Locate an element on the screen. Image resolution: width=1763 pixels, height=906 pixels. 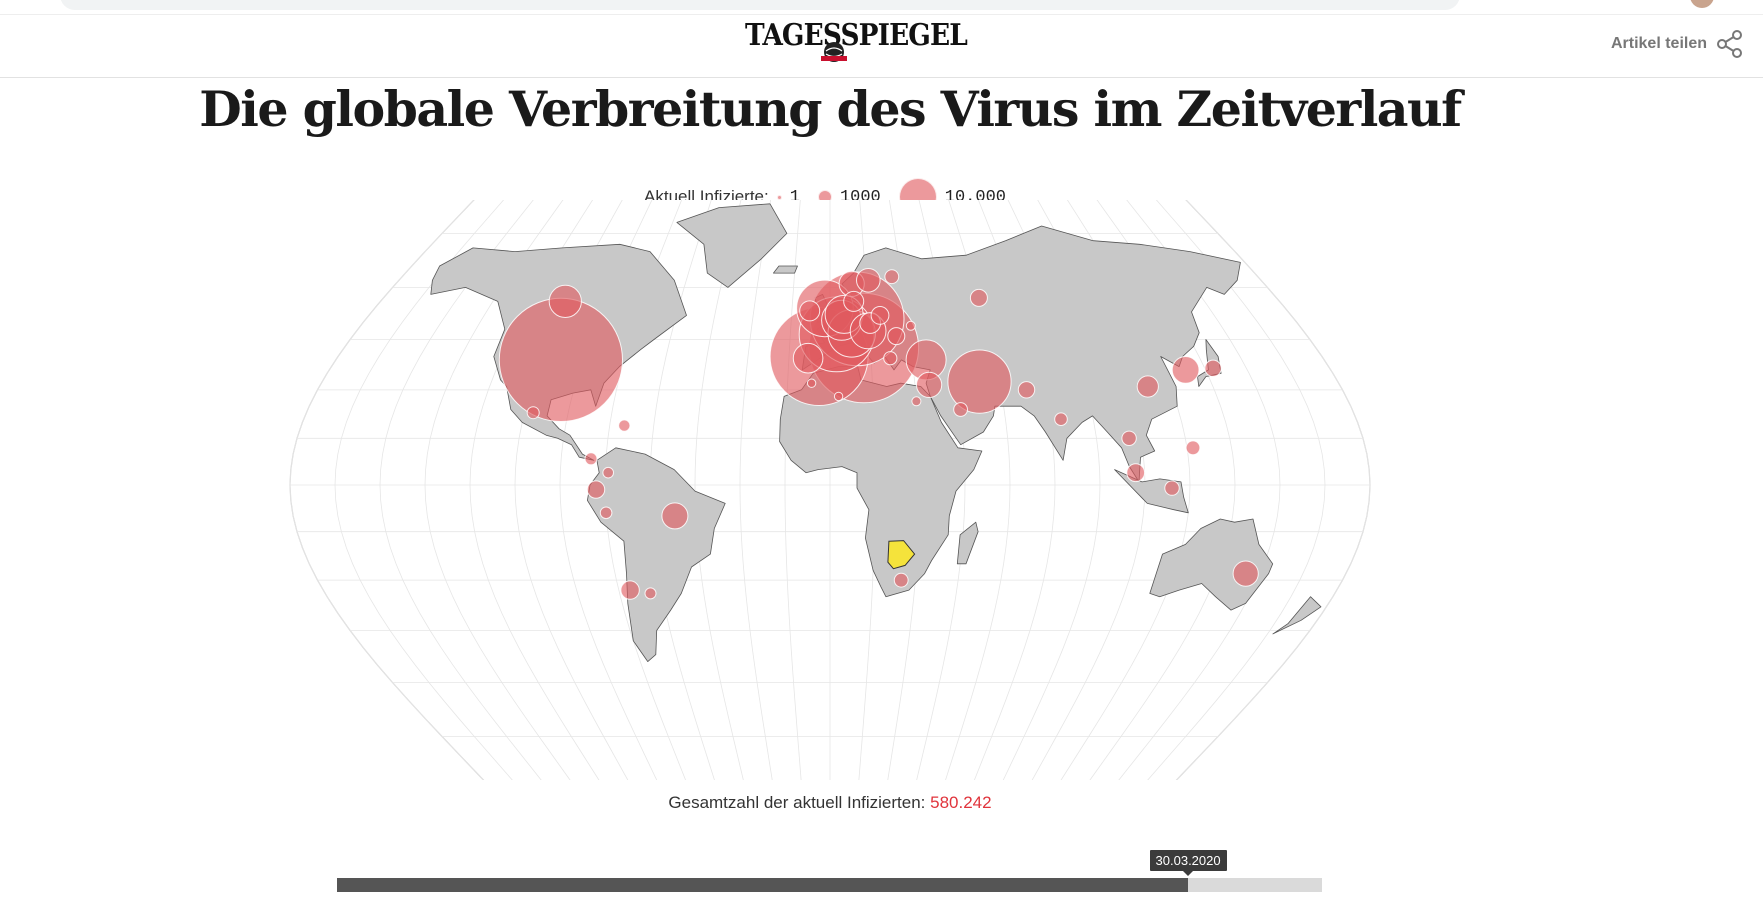
landmass-greenland is located at coordinates (732, 245).